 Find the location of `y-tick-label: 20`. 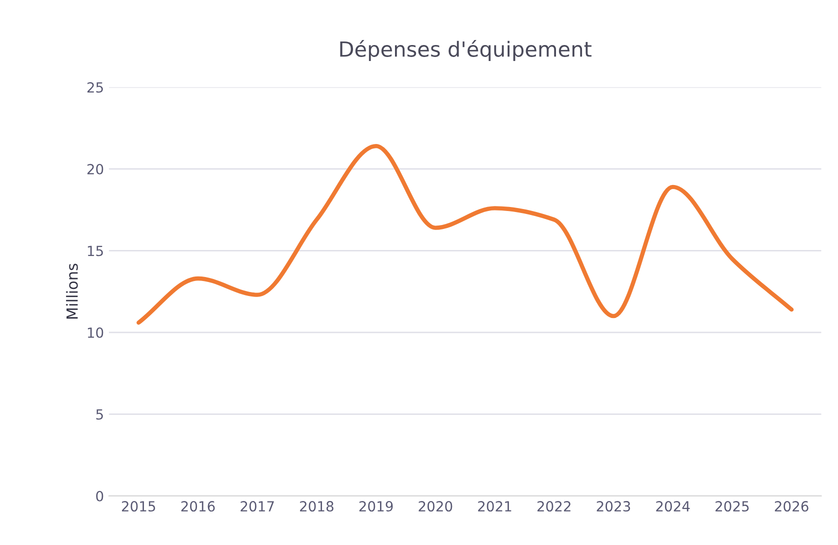

y-tick-label: 20 is located at coordinates (95, 169).